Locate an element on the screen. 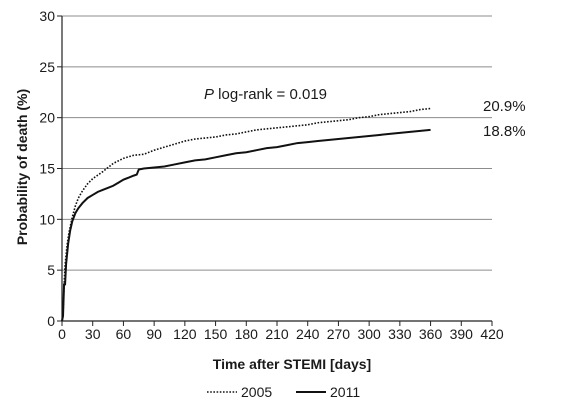 Image resolution: width=561 pixels, height=403 pixels. y-tick-label-25: 25 is located at coordinates (47, 67).